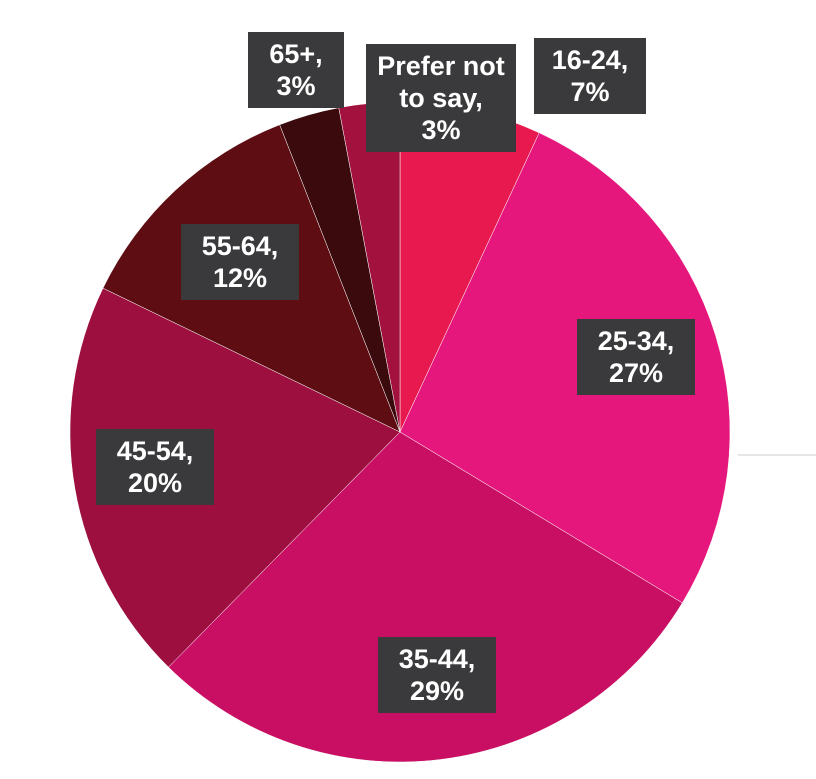 This screenshot has height=779, width=816. I want to click on data-label: 55-64, 12%, so click(240, 262).